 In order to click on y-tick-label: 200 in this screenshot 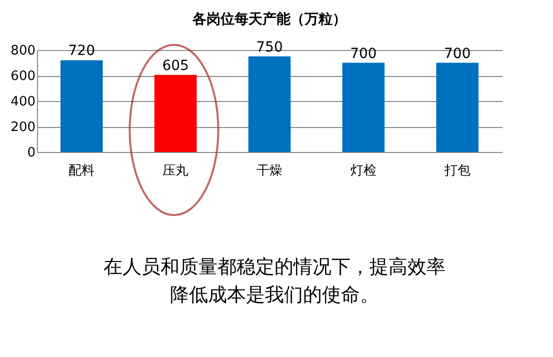, I will do `click(23, 127)`.